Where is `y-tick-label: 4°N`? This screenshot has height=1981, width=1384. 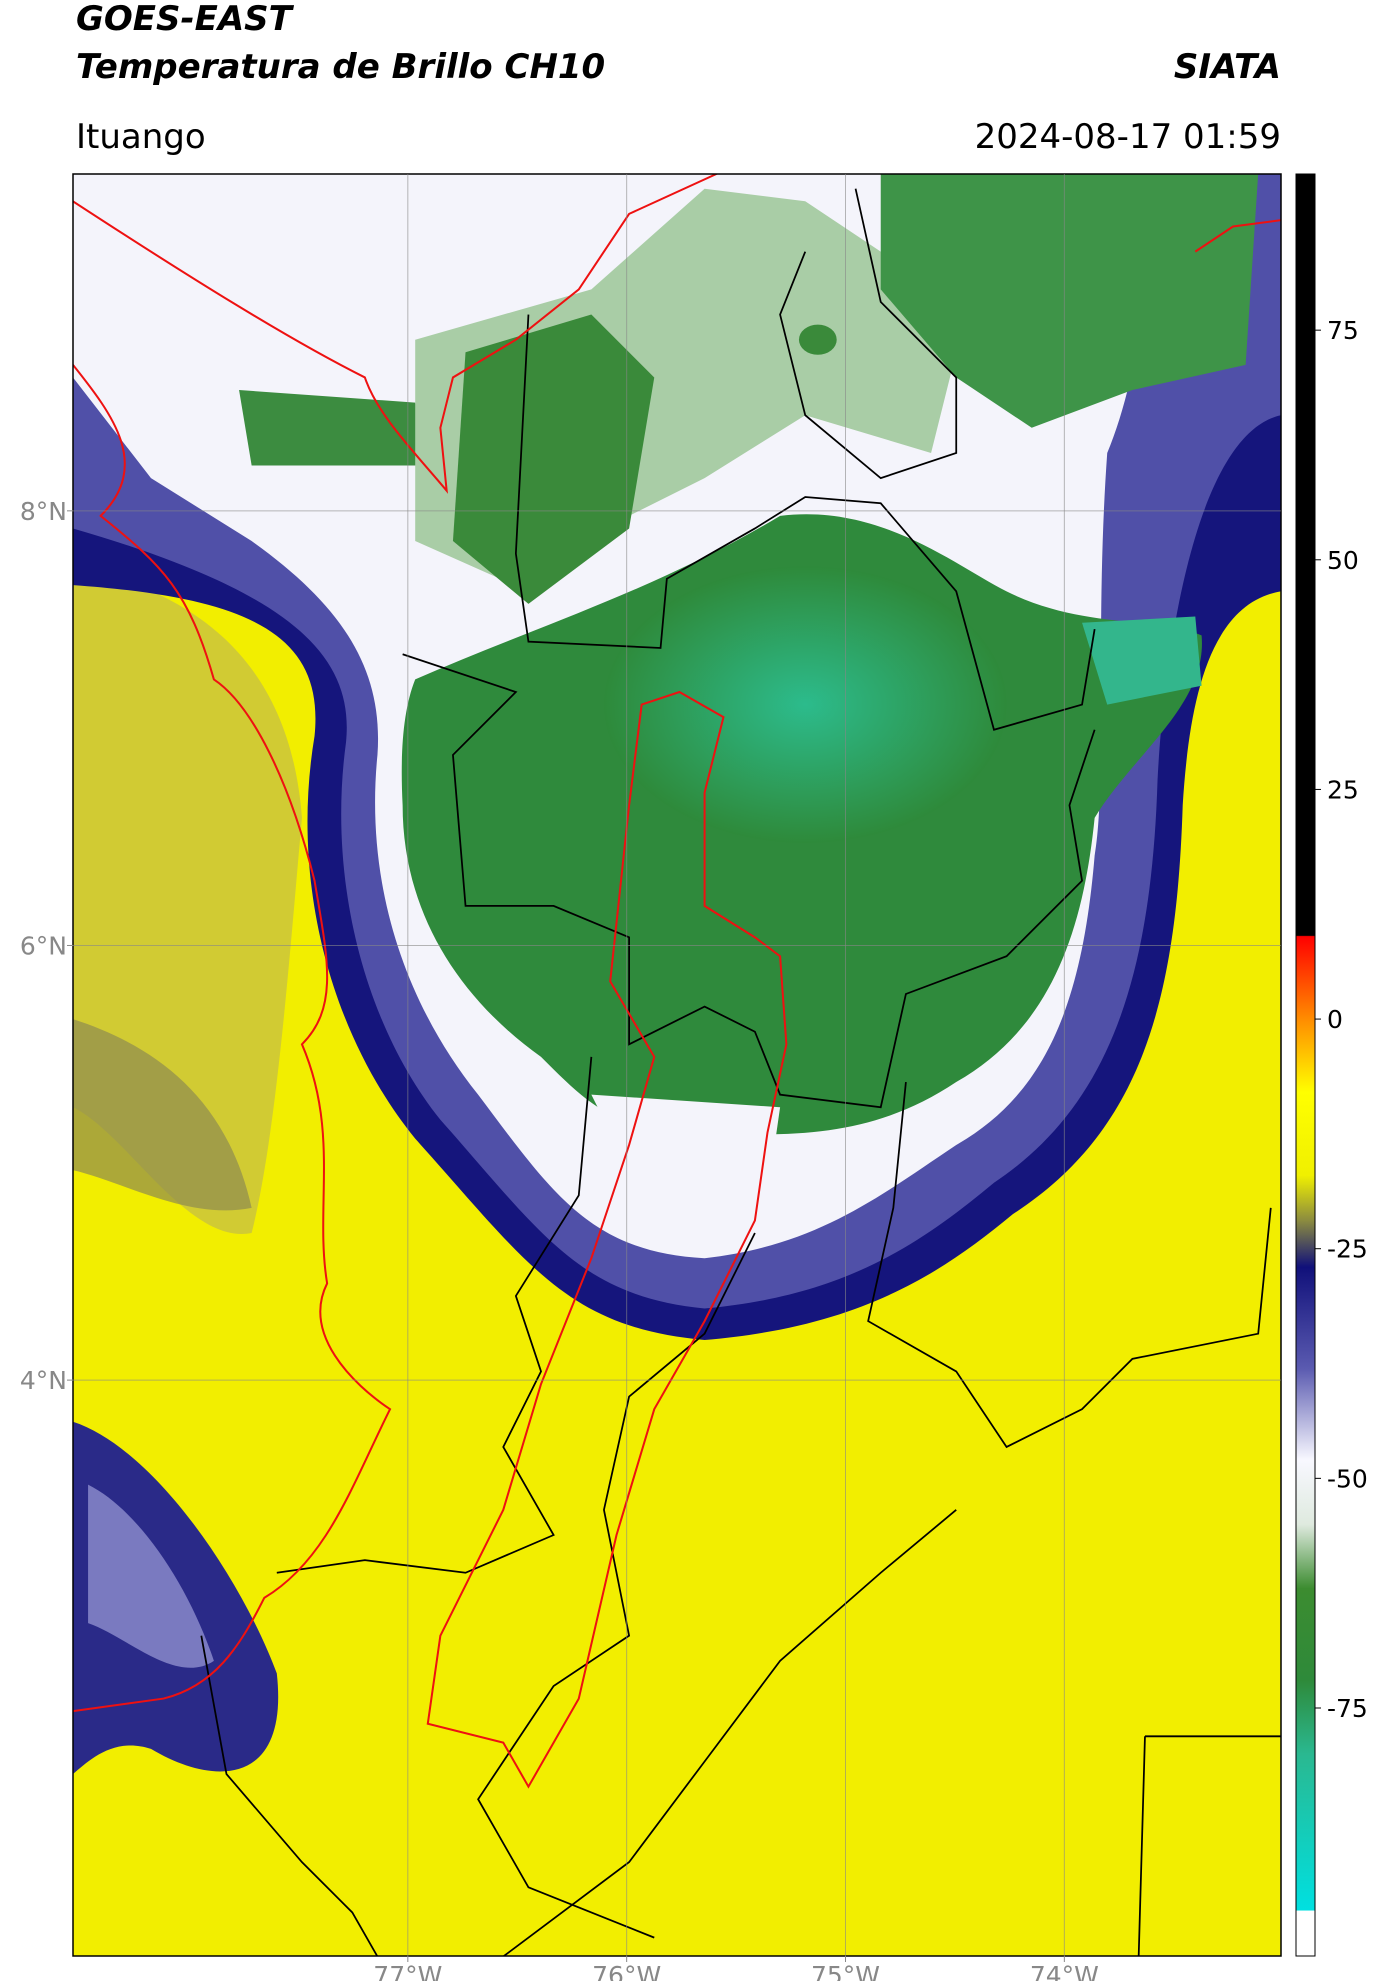 y-tick-label: 4°N is located at coordinates (43, 1380).